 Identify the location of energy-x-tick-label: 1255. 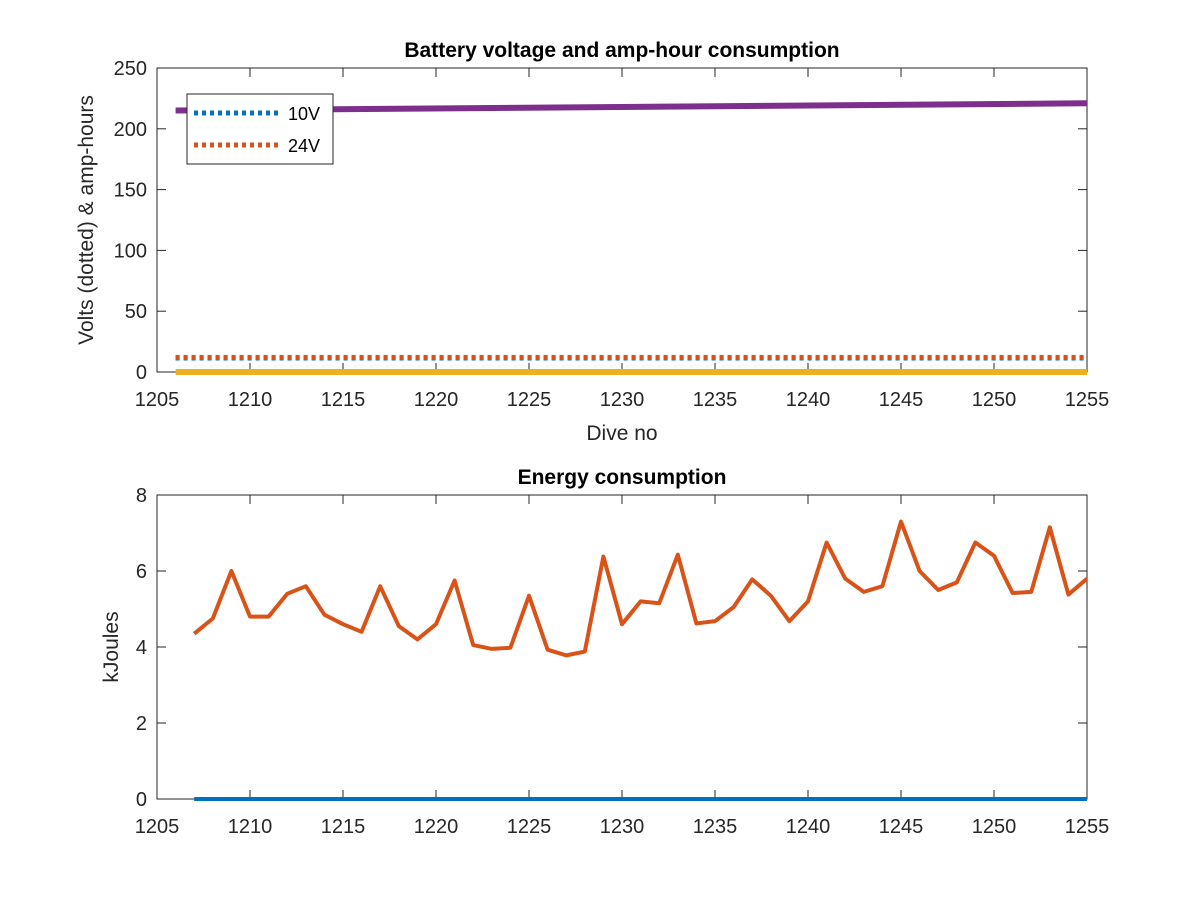
(1087, 827).